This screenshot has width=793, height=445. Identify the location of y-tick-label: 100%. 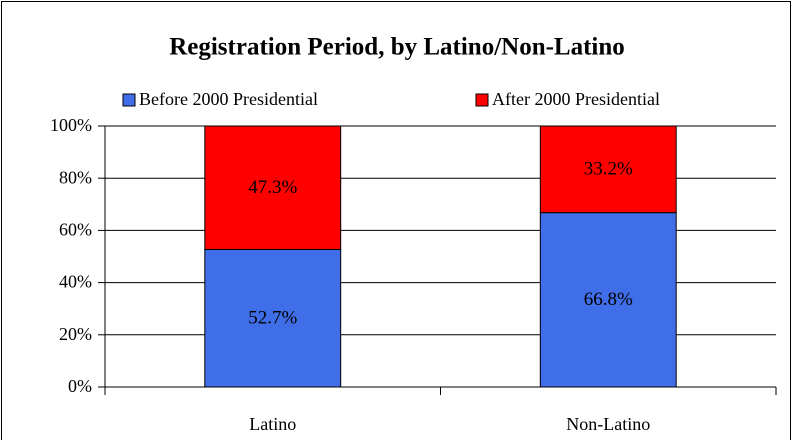
(71, 125).